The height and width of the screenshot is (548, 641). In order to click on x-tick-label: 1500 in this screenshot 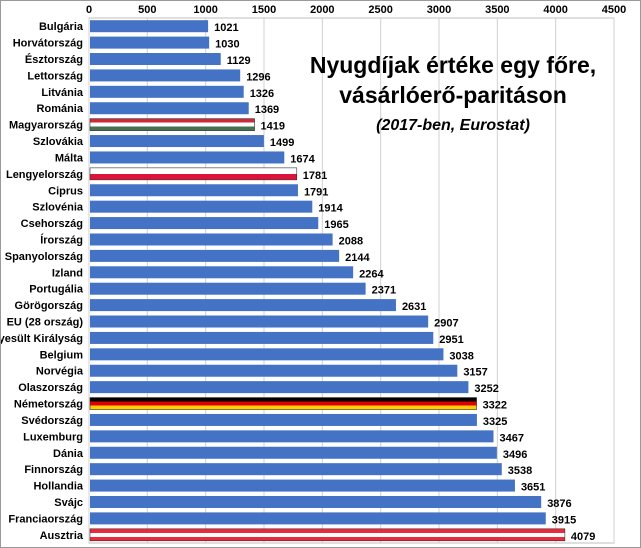, I will do `click(264, 10)`.